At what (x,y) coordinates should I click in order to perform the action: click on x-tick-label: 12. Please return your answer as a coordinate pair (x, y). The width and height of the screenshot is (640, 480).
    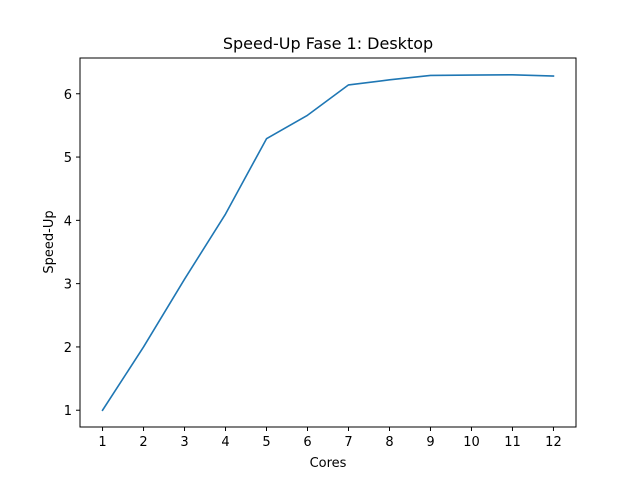
    Looking at the image, I should click on (553, 442).